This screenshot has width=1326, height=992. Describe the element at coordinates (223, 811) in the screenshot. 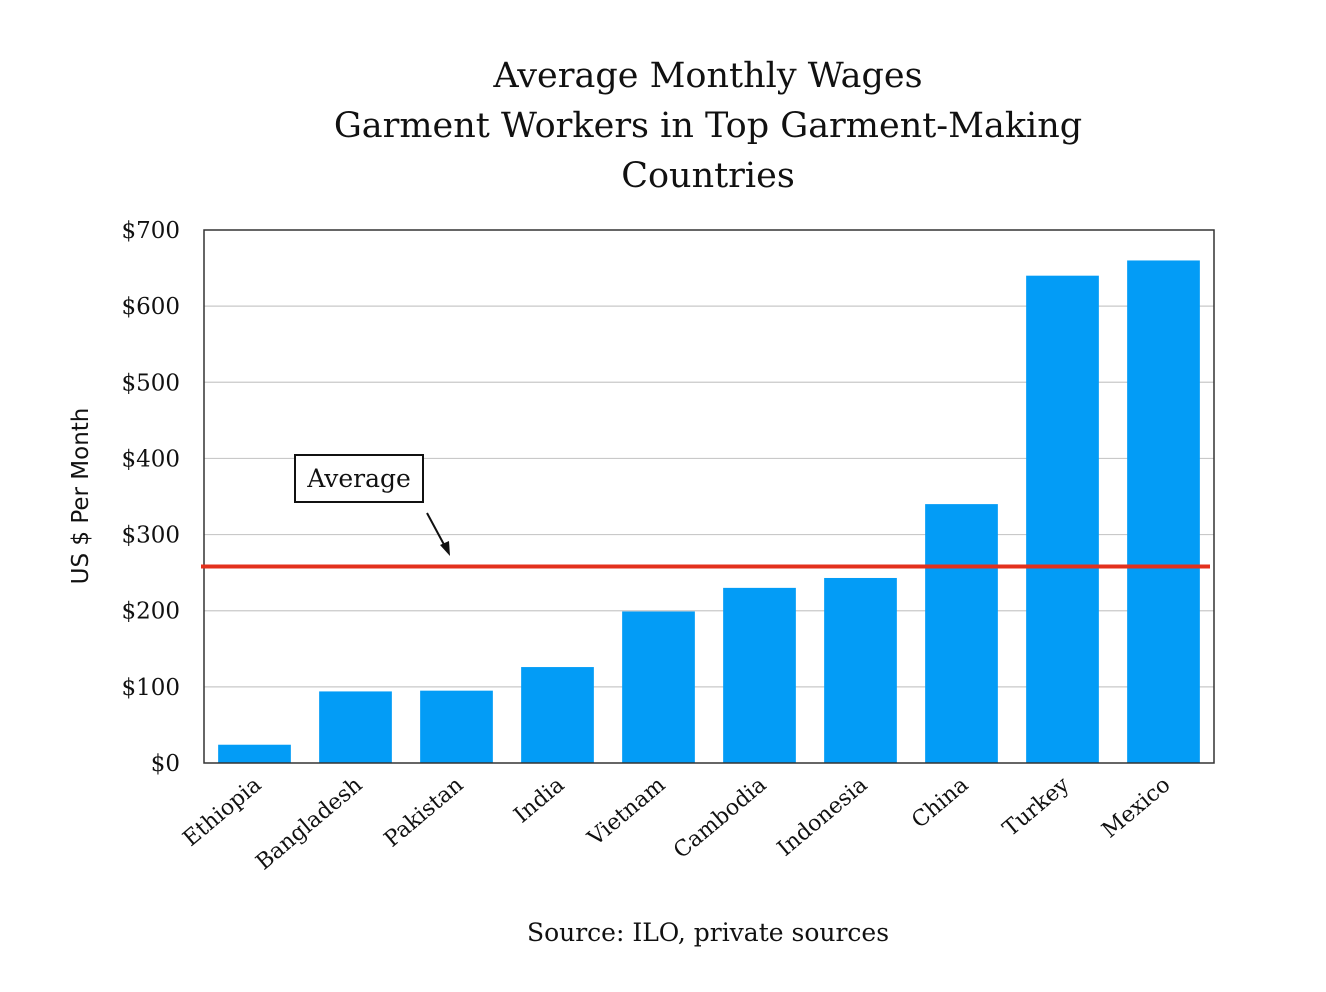

I see `x-tick-label: Ethiopia` at that location.